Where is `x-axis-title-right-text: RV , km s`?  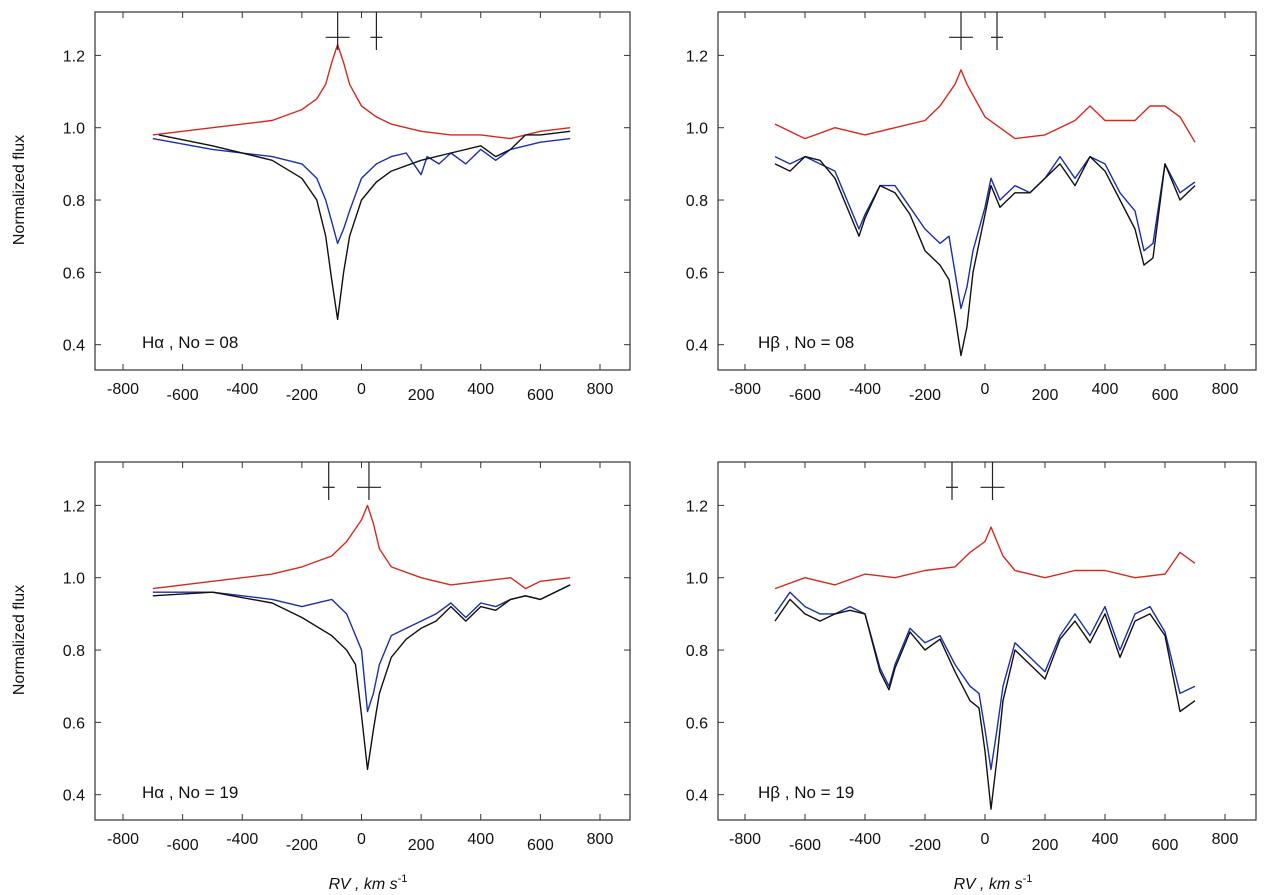 x-axis-title-right-text: RV , km s is located at coordinates (988, 884).